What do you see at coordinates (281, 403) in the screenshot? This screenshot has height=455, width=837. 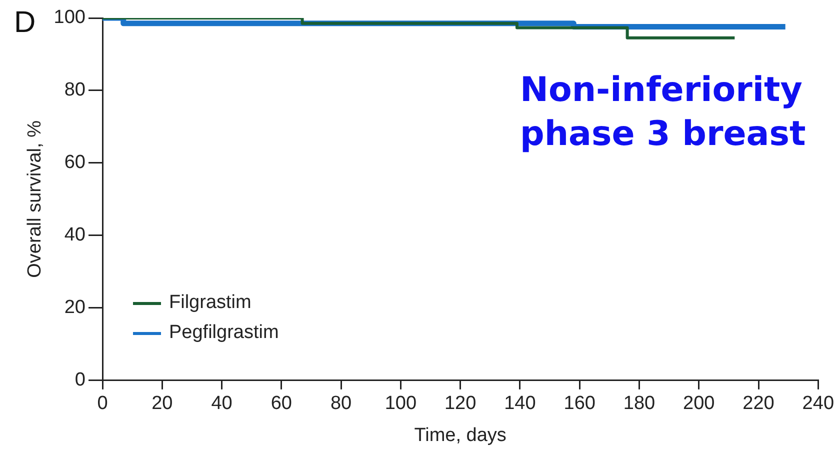 I see `x-tick-label: 60` at bounding box center [281, 403].